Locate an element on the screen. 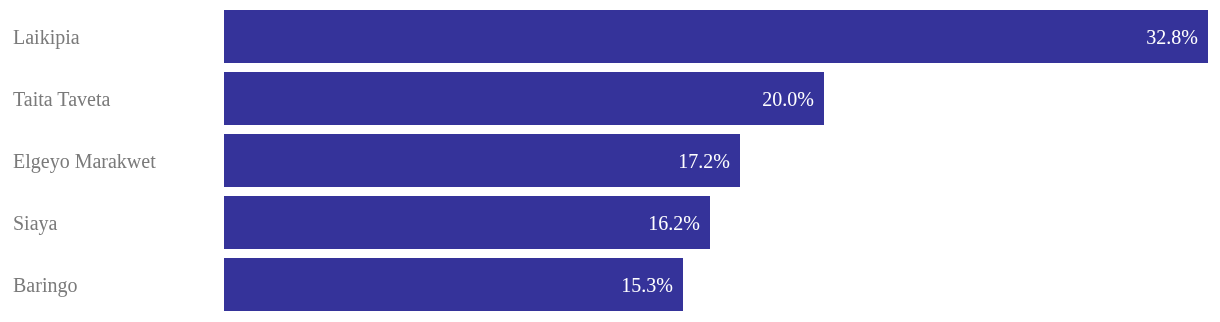  data-label: 16.2% is located at coordinates (674, 222).